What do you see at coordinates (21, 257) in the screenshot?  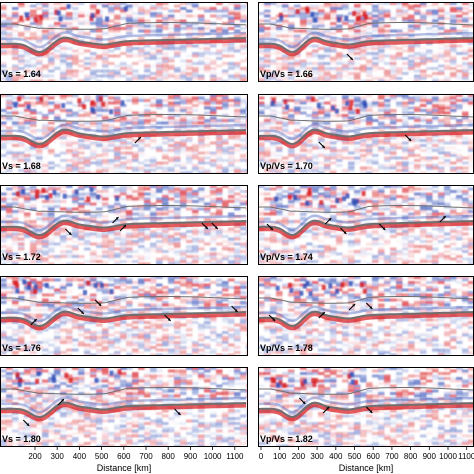 I see `vp-vs-label: Vs = 1.72` at bounding box center [21, 257].